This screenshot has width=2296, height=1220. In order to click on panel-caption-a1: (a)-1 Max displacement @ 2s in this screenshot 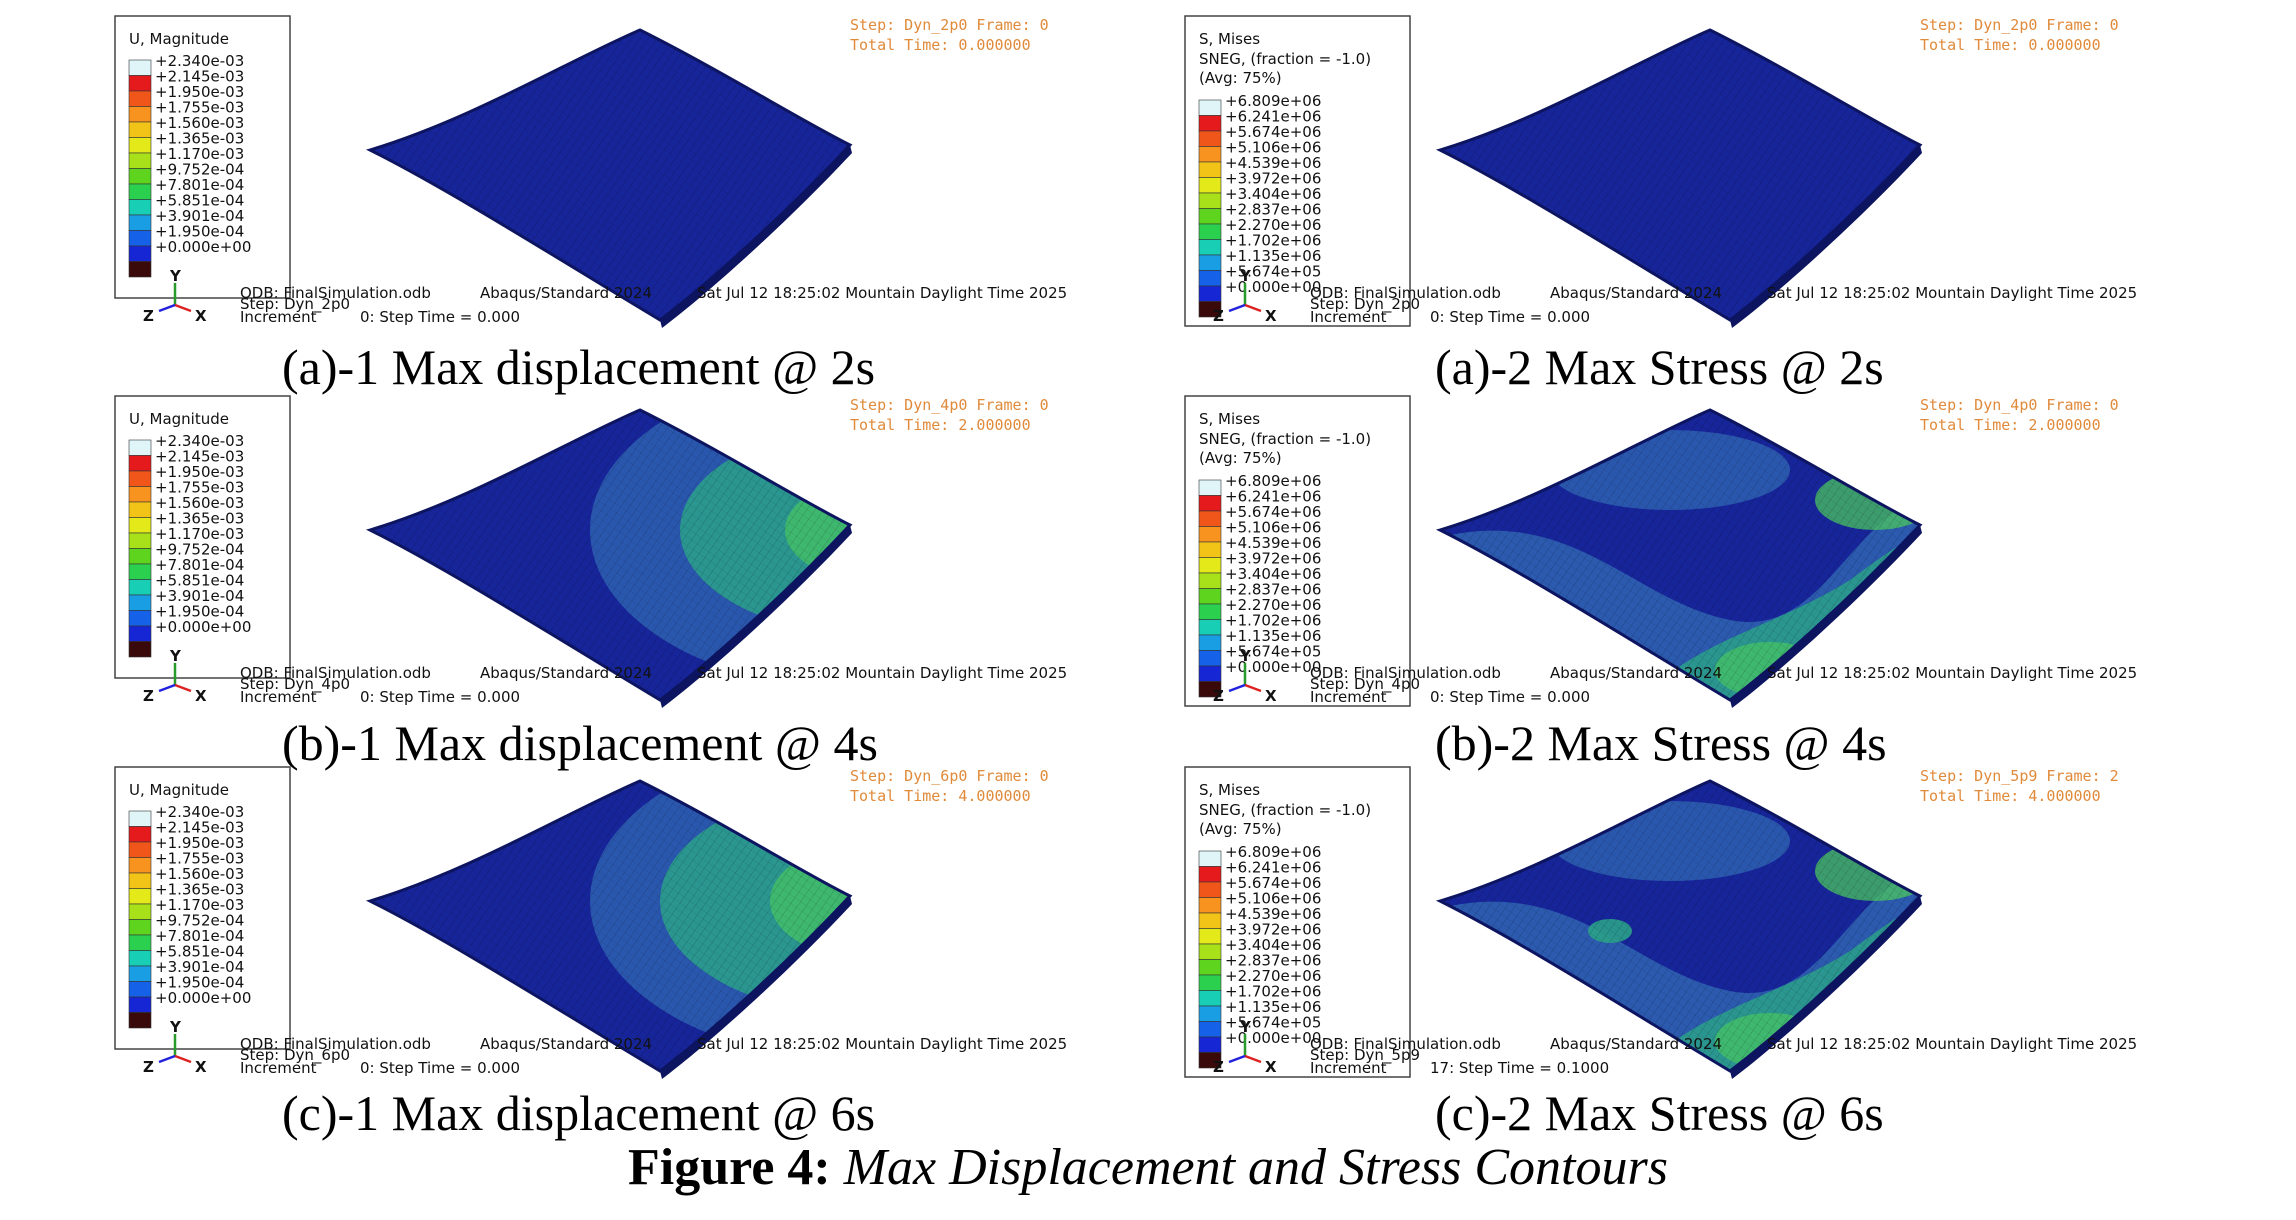, I will do `click(579, 367)`.